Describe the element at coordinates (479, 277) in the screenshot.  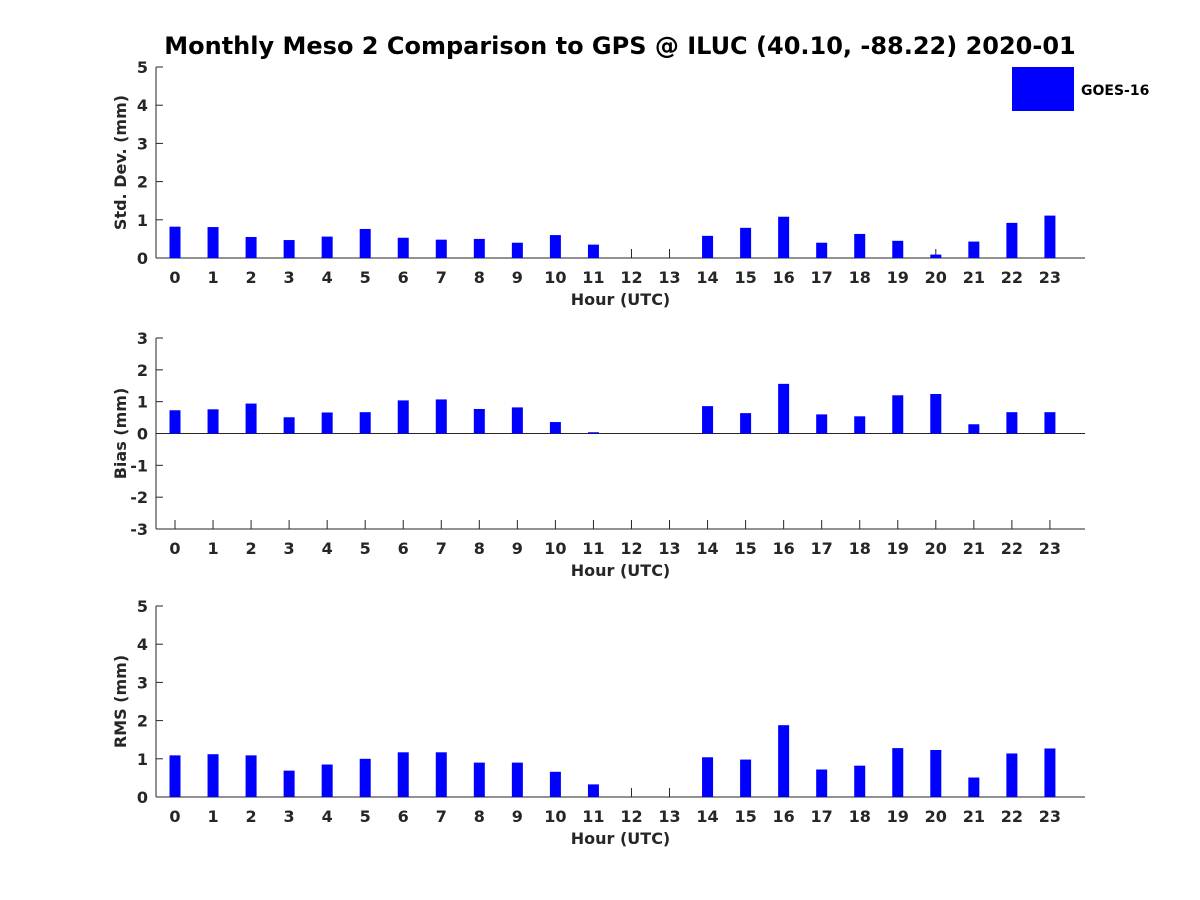
I see `std-dev-xtick-label: 8` at that location.